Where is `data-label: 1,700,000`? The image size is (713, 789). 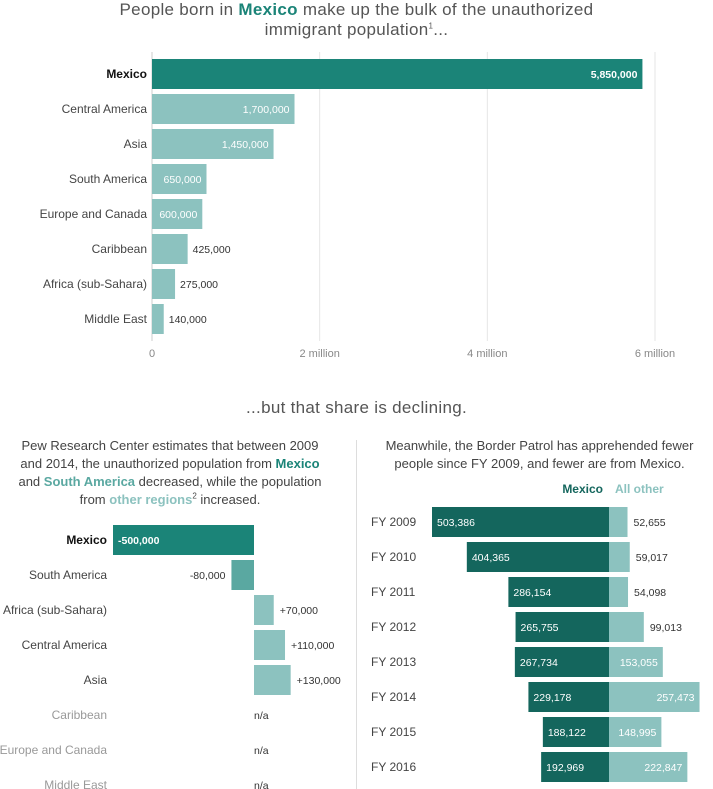
data-label: 1,700,000 is located at coordinates (266, 110).